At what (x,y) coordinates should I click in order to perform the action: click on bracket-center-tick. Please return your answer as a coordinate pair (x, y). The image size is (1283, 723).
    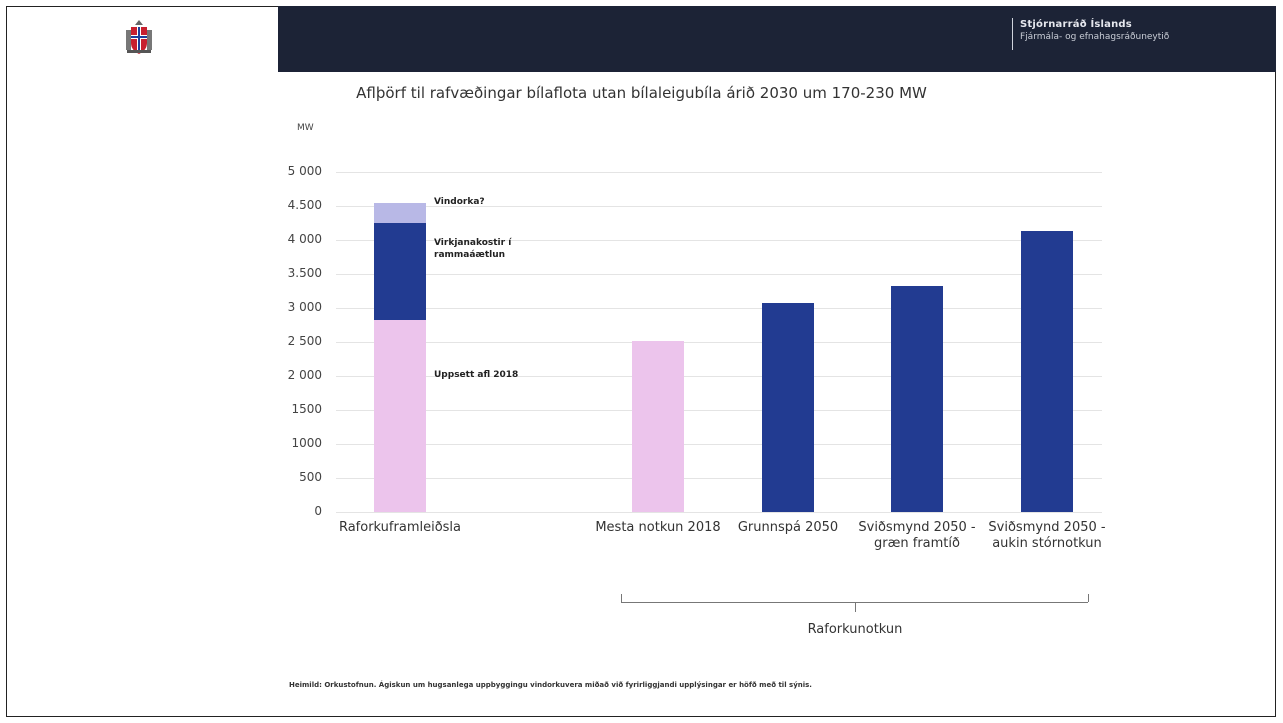
    Looking at the image, I should click on (855, 607).